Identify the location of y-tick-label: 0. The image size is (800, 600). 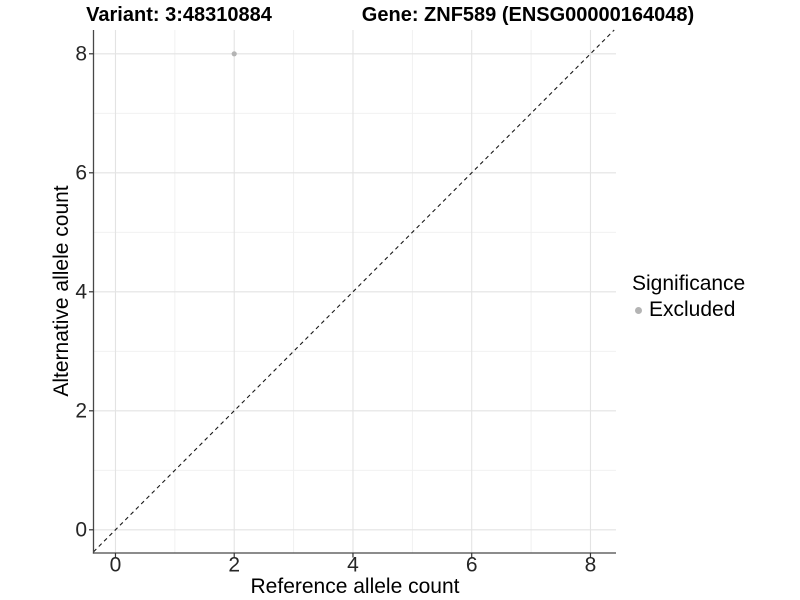
(81, 530).